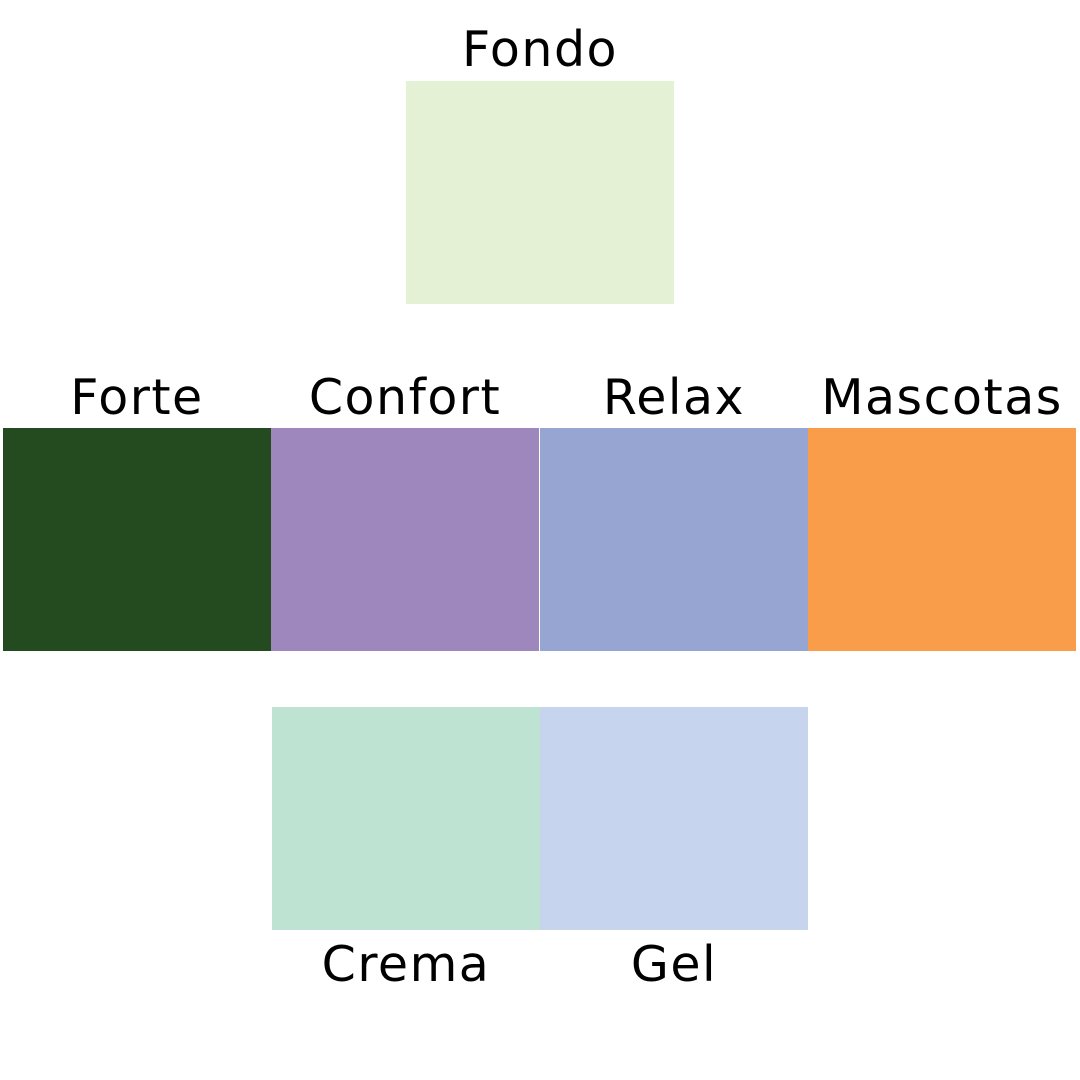 The height and width of the screenshot is (1080, 1080). I want to click on crema-swatch, so click(406, 818).